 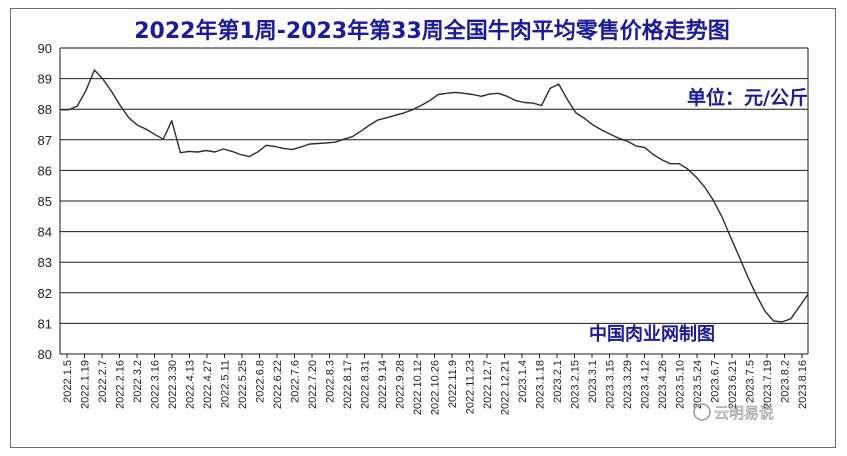 I want to click on x-tick-label: 2022.11.23, so click(x=471, y=387).